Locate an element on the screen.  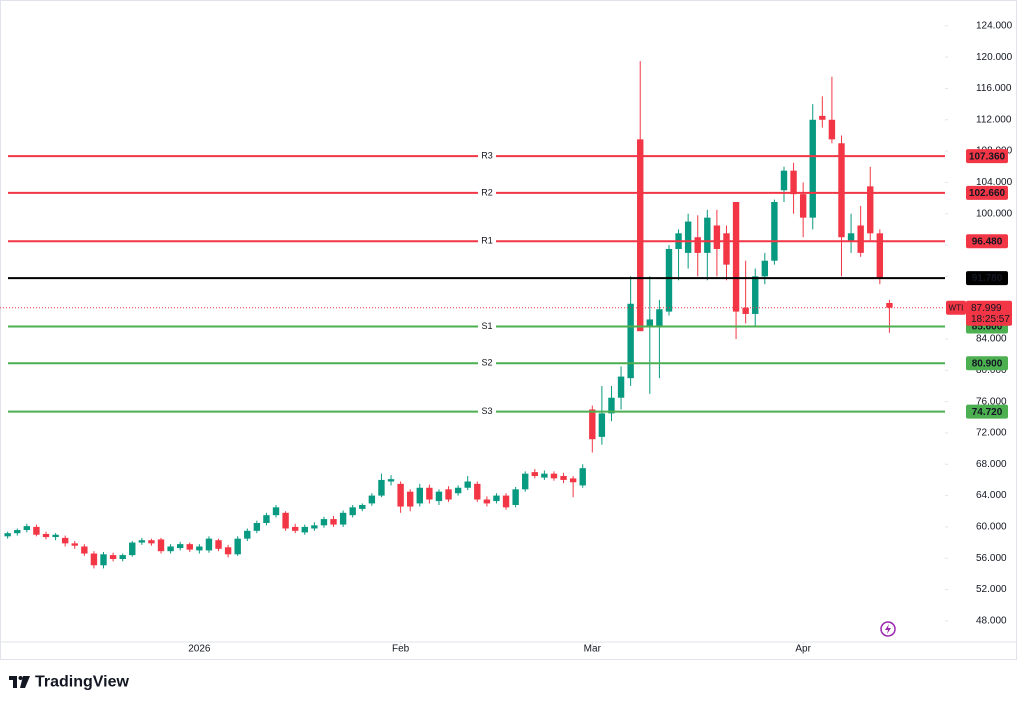
lightning-icon is located at coordinates (888, 629).